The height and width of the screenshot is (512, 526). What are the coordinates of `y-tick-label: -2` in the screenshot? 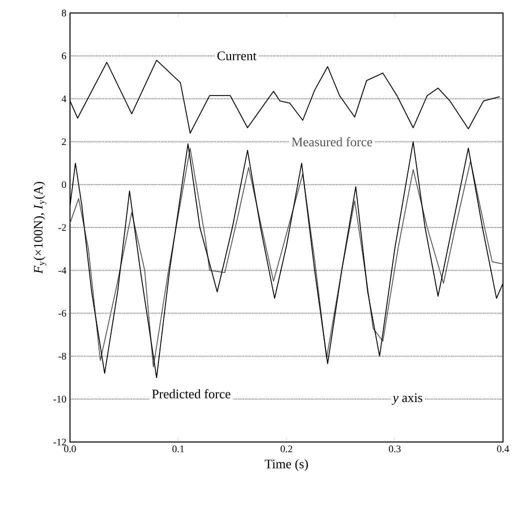 It's located at (62, 227).